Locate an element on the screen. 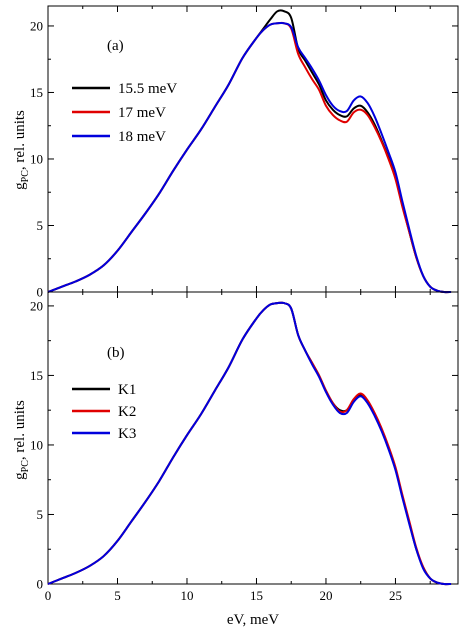  x-tick-label: 15 is located at coordinates (256, 595).